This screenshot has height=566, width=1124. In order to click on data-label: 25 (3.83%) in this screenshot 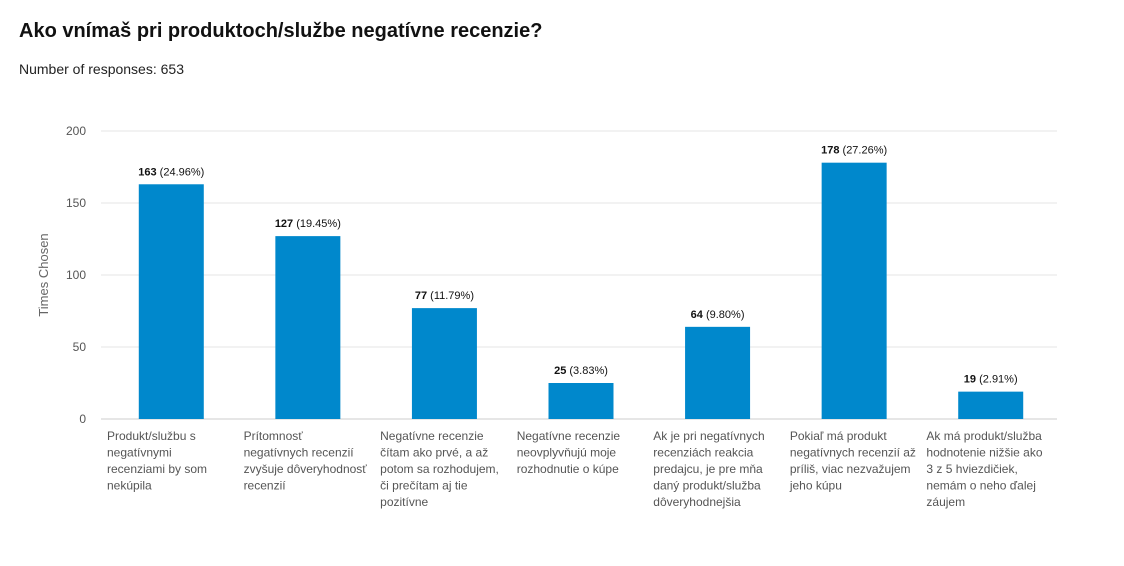, I will do `click(581, 371)`.